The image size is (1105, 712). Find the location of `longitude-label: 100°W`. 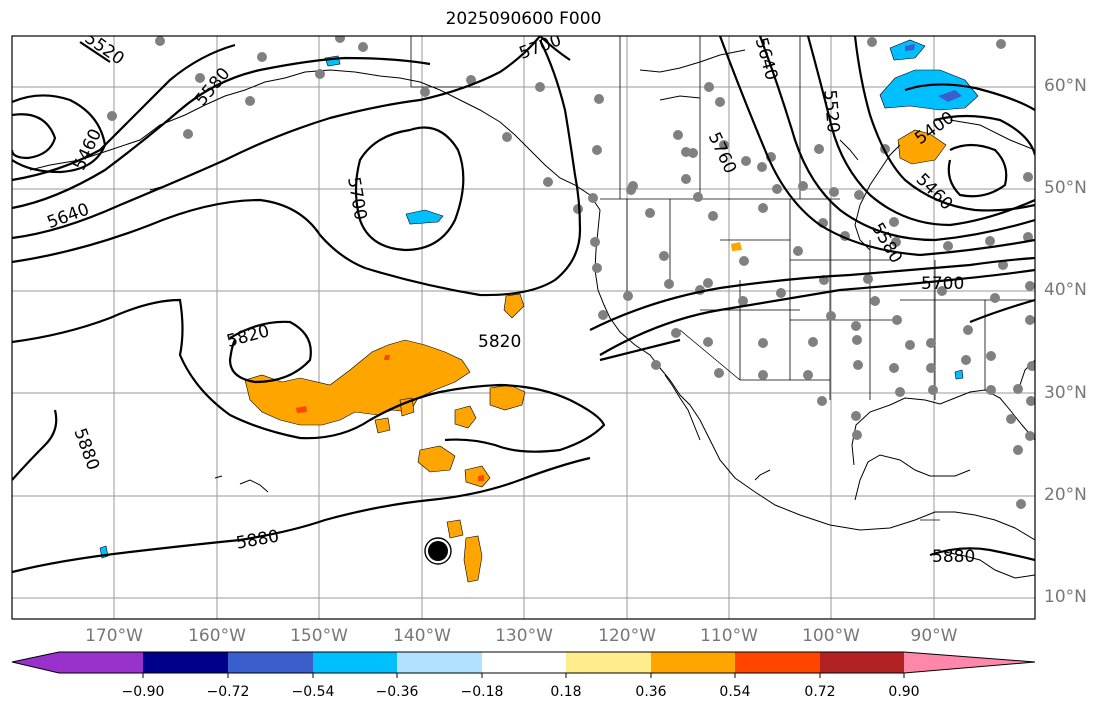

longitude-label: 100°W is located at coordinates (831, 636).